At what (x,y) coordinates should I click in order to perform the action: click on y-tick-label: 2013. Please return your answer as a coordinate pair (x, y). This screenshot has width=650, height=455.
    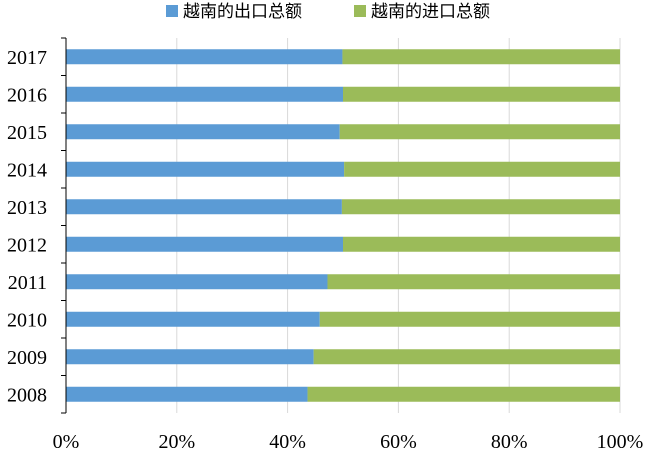
    Looking at the image, I should click on (27, 208).